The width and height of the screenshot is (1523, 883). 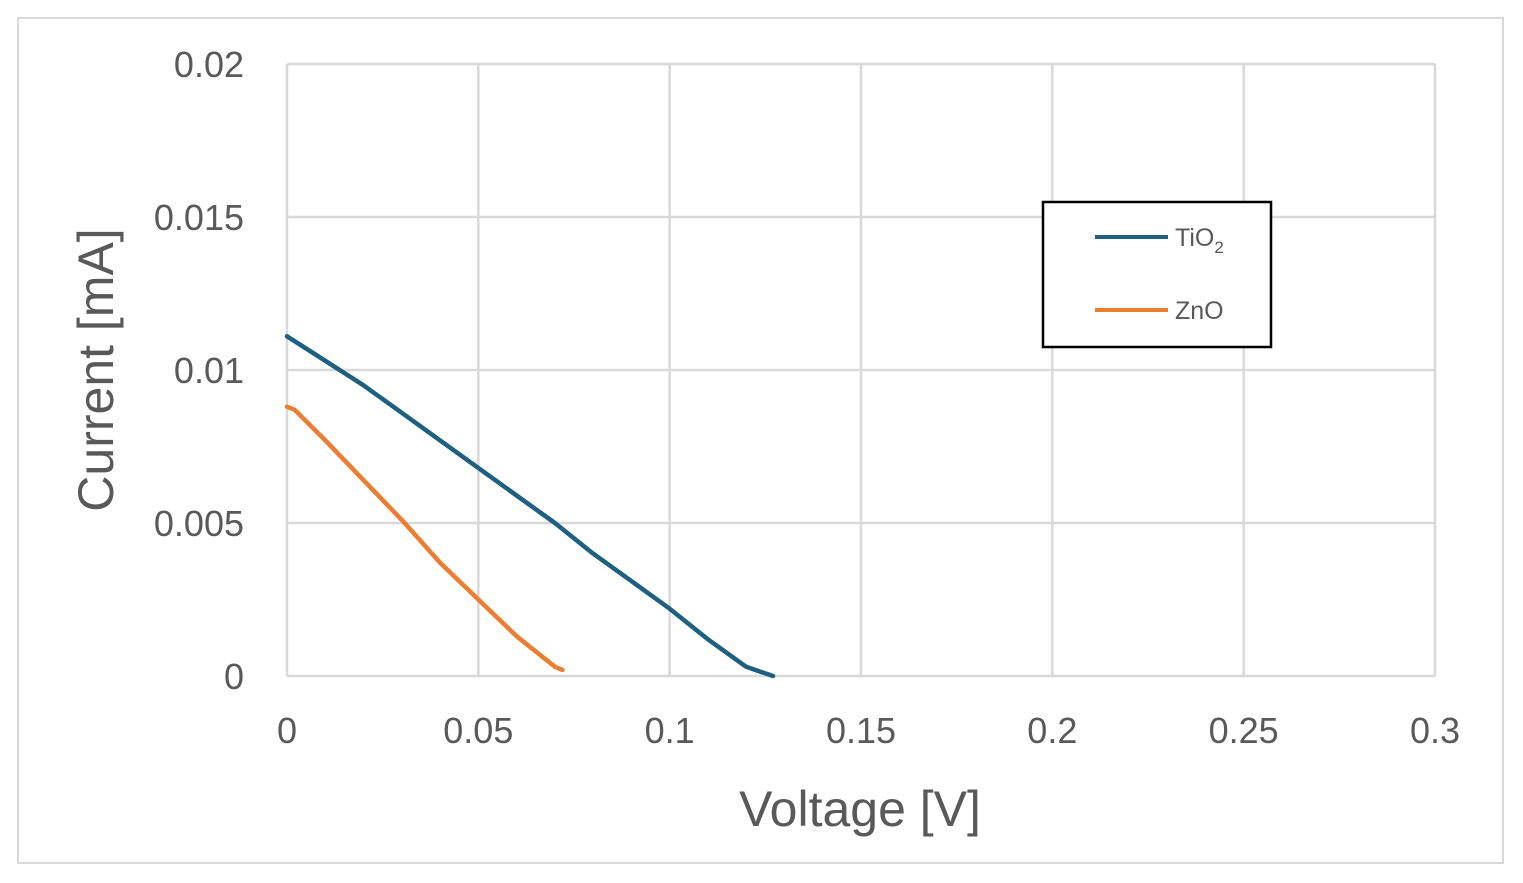 What do you see at coordinates (209, 64) in the screenshot?
I see `y-tick-label: 0.02` at bounding box center [209, 64].